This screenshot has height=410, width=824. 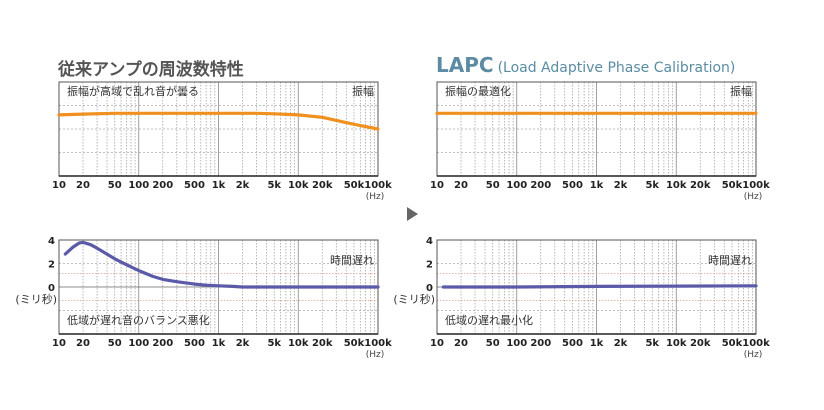 What do you see at coordinates (138, 320) in the screenshot?
I see `panel-annotation: 低域が遅れ音のバランス悪化` at bounding box center [138, 320].